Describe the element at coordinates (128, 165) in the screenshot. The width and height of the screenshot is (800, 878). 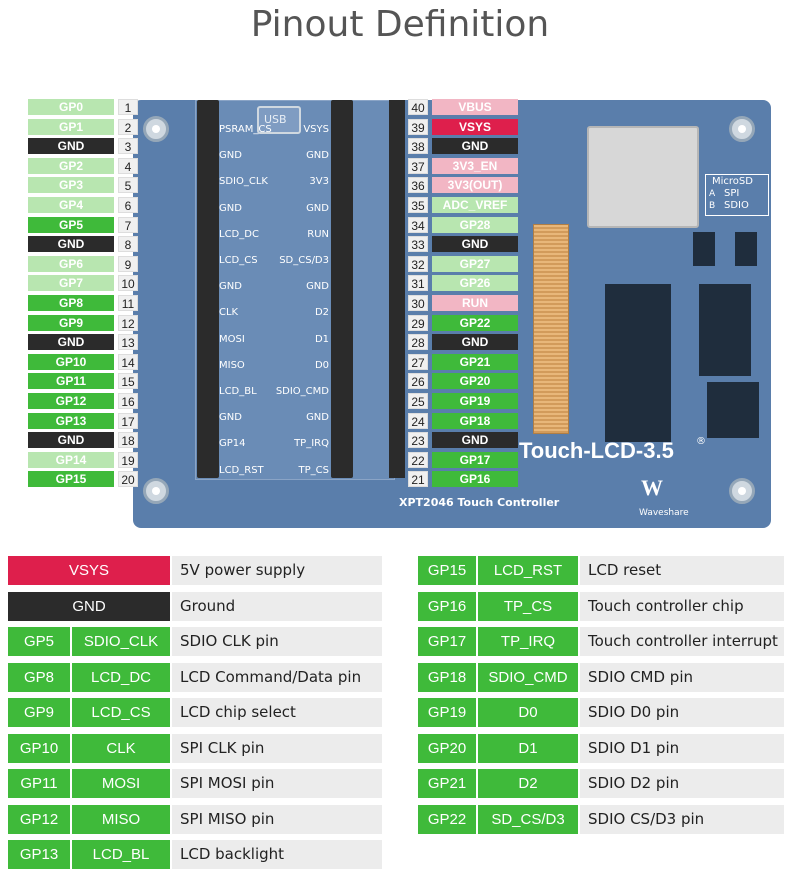
I see `left-pin-number: 4` at that location.